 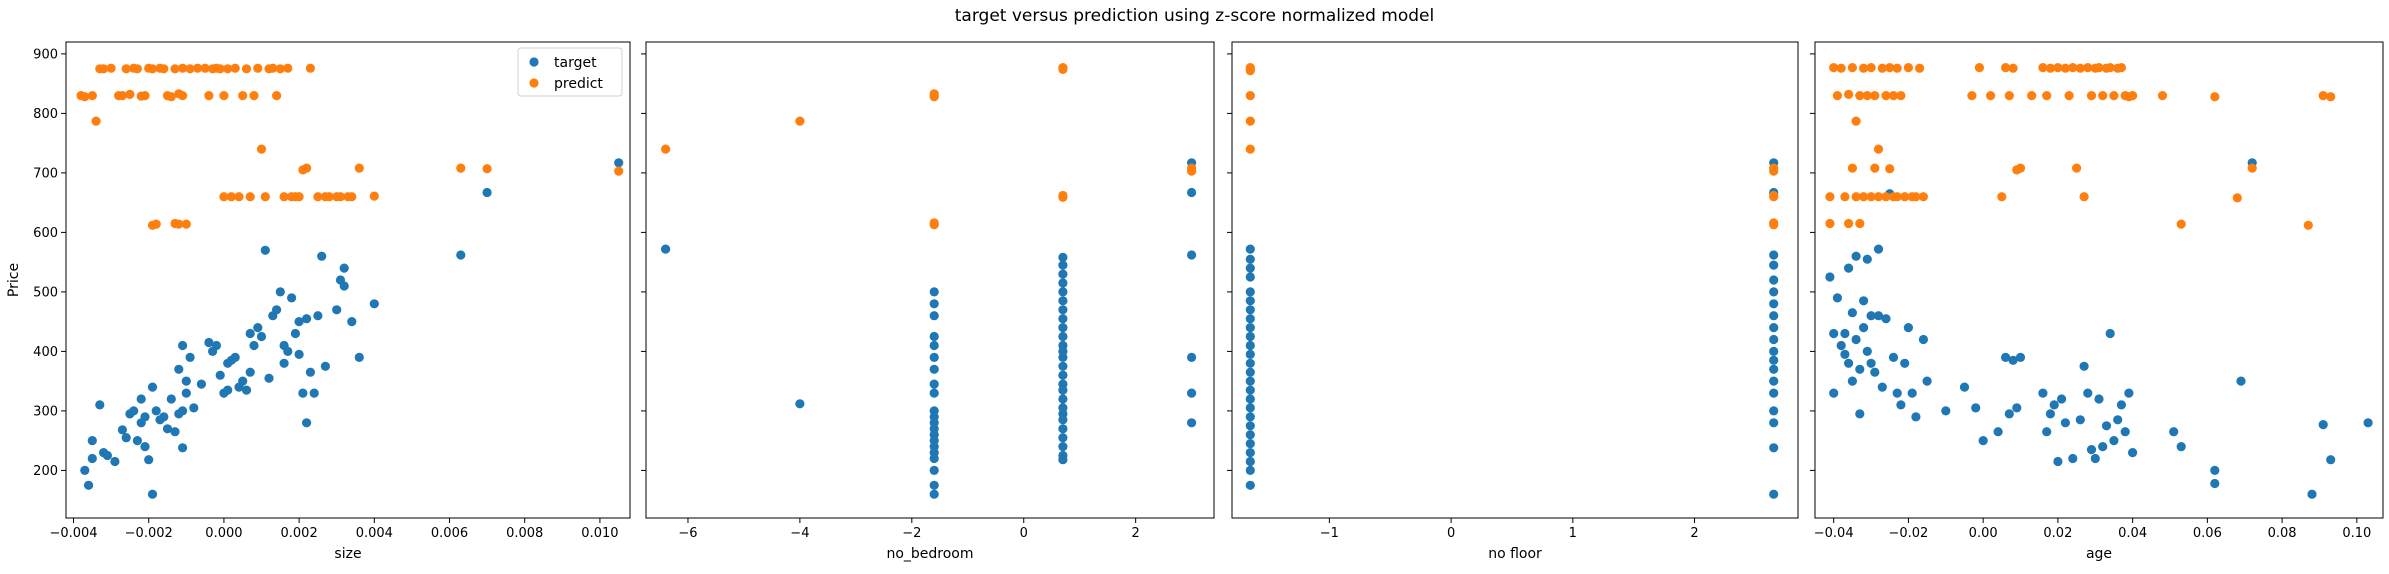 I want to click on y-tick-label: 400, so click(x=45, y=352).